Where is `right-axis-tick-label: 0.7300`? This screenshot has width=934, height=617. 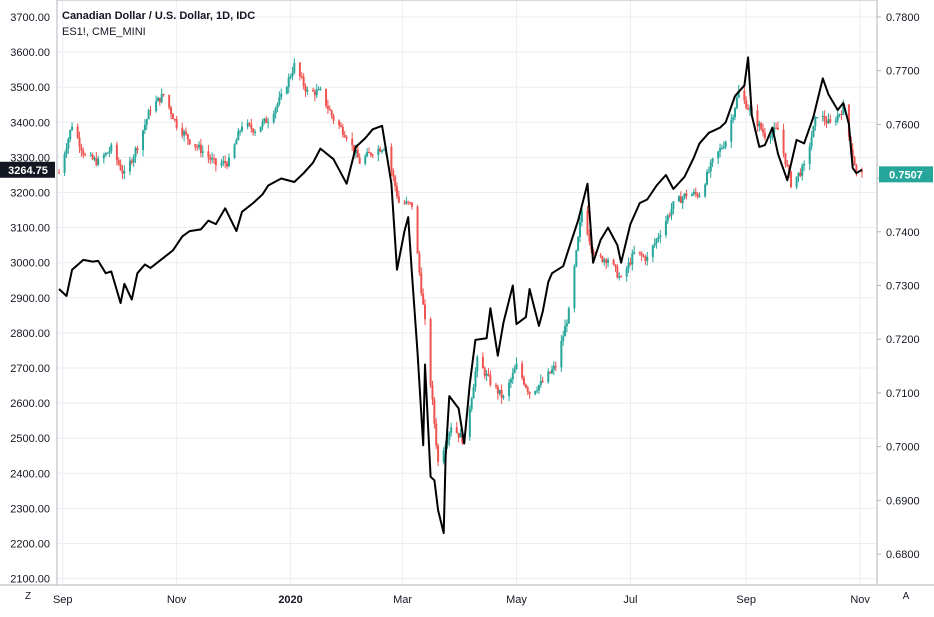 right-axis-tick-label: 0.7300 is located at coordinates (903, 287).